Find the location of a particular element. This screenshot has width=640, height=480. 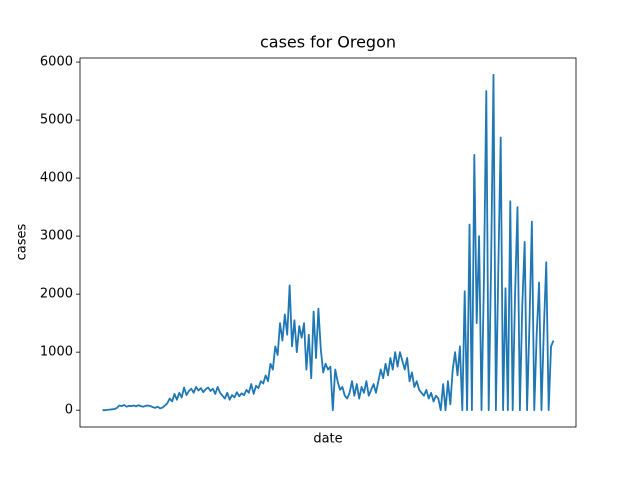

y-tick-label: 2000 is located at coordinates (56, 294).